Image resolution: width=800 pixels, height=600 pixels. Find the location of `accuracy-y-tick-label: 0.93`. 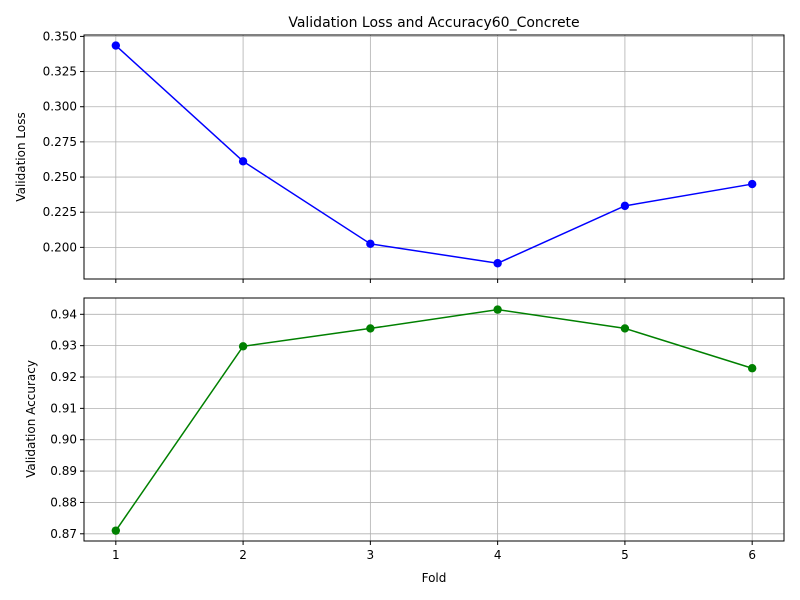

accuracy-y-tick-label: 0.93 is located at coordinates (63, 346).